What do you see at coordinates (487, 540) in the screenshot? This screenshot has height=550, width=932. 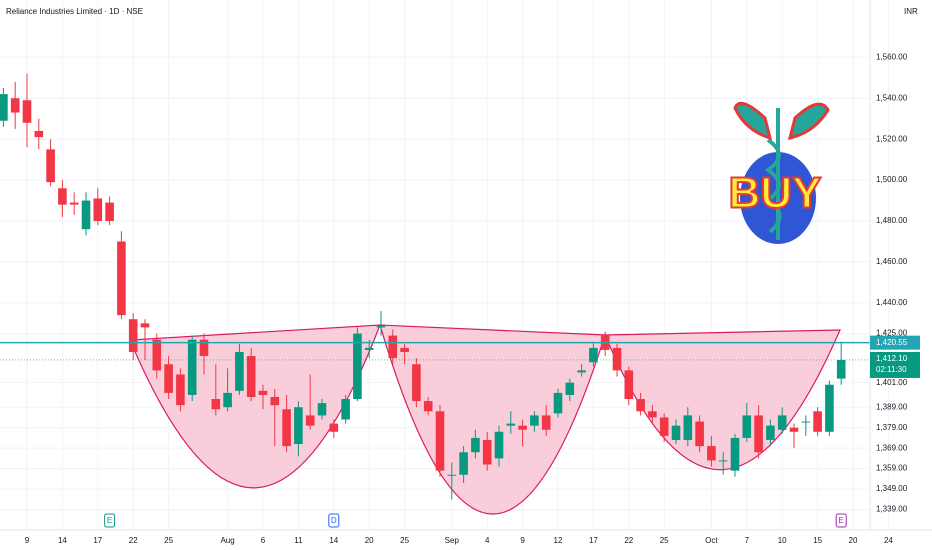 I see `x-tick-label: 4` at bounding box center [487, 540].